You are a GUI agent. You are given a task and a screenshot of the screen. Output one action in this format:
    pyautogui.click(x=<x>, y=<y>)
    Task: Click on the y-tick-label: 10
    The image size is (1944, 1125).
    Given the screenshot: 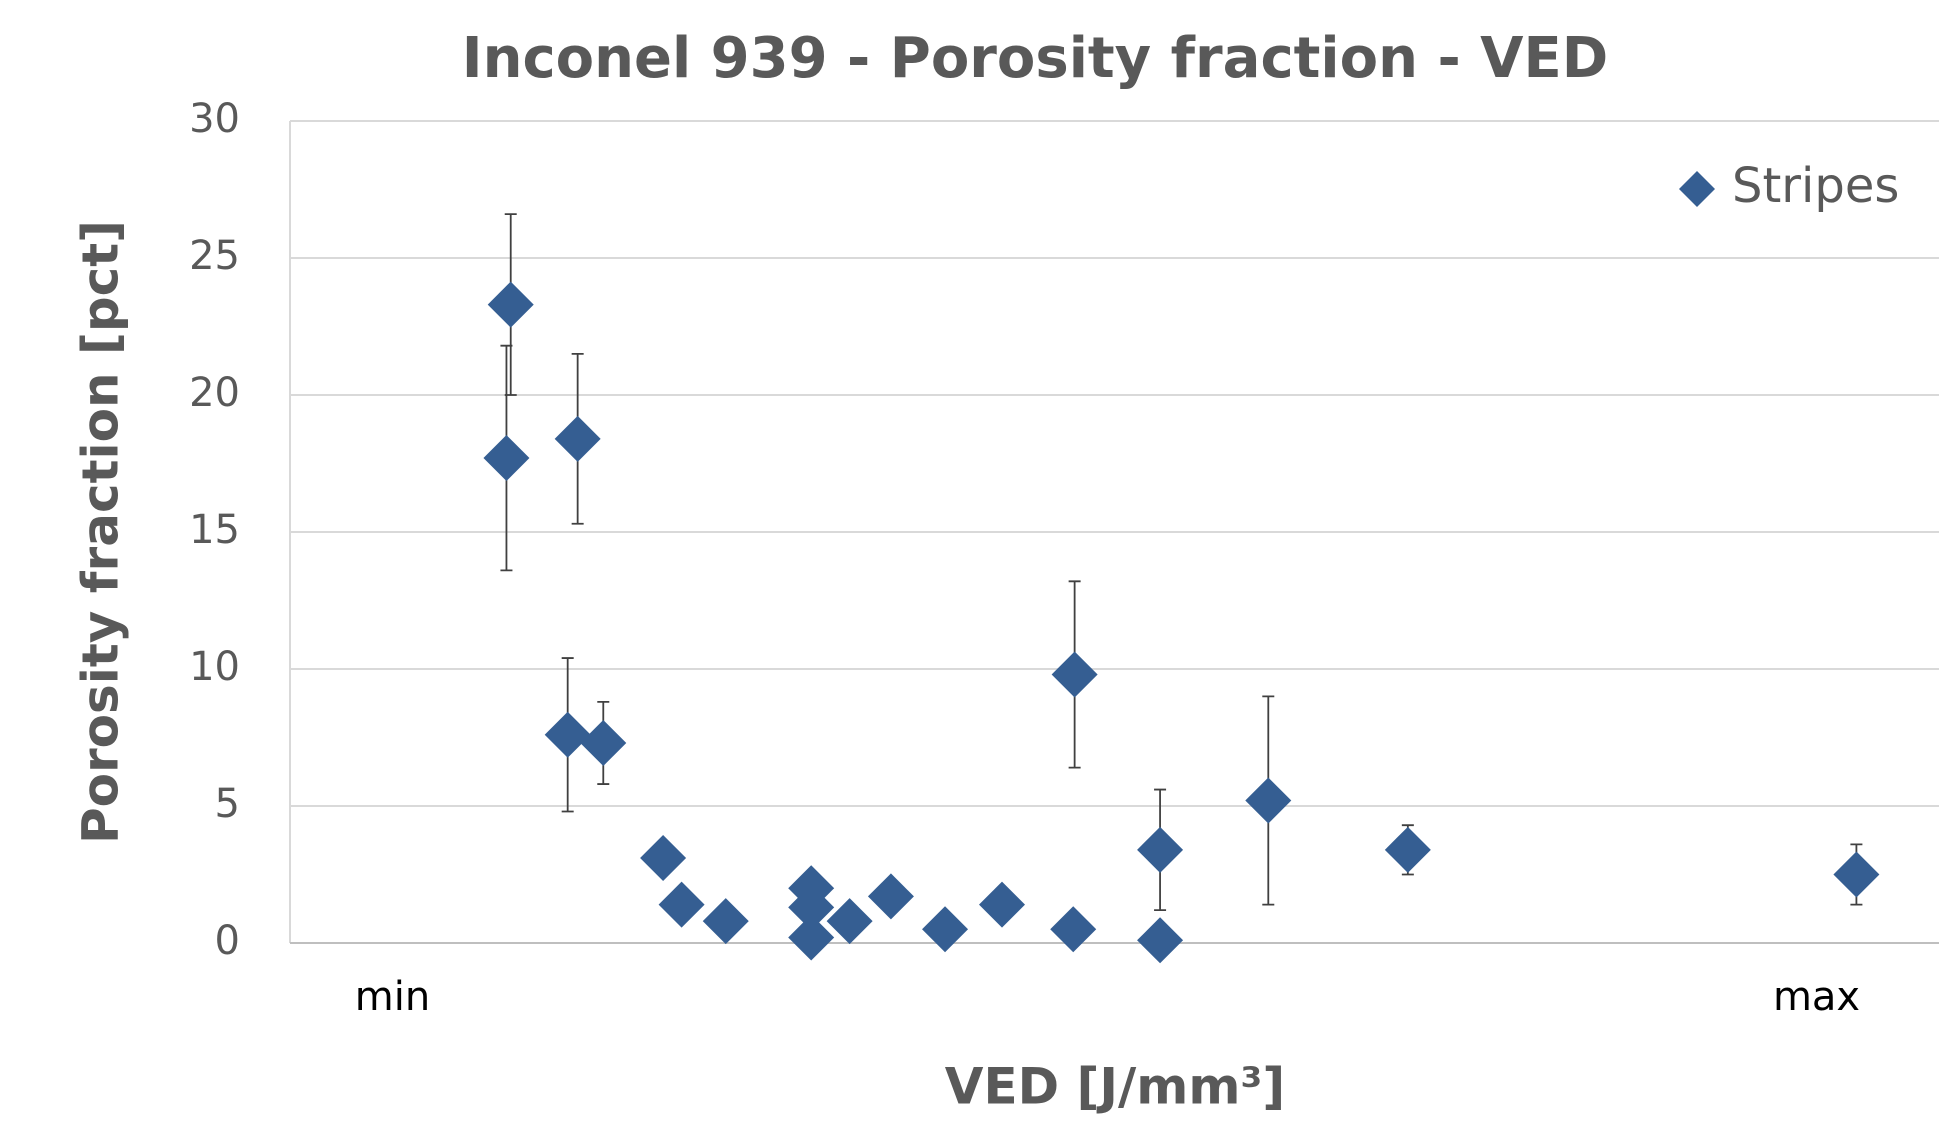 What is the action you would take?
    pyautogui.click(x=214, y=667)
    